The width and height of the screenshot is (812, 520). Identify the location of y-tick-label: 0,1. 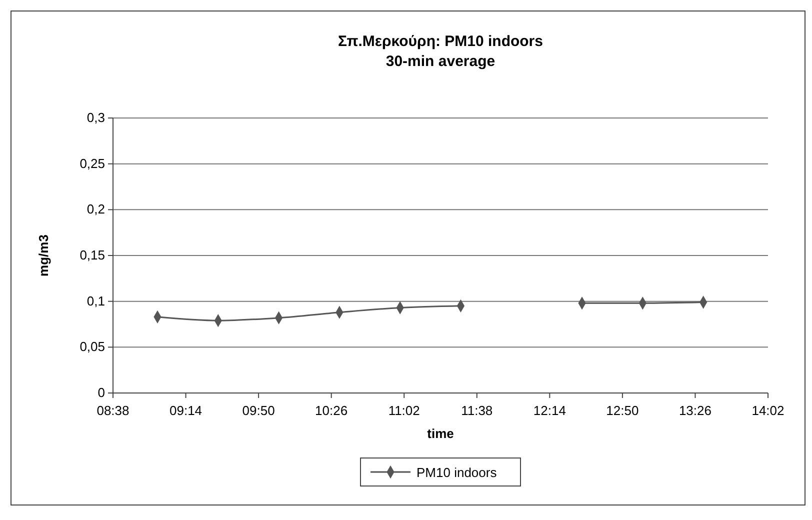
(95, 300).